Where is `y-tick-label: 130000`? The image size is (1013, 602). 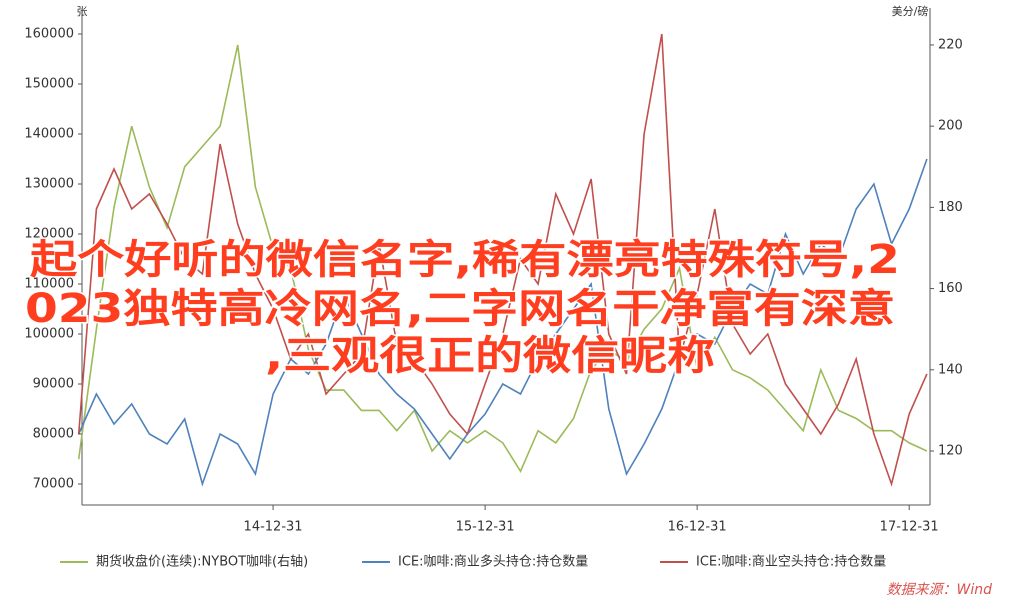
y-tick-label: 130000 is located at coordinates (49, 184).